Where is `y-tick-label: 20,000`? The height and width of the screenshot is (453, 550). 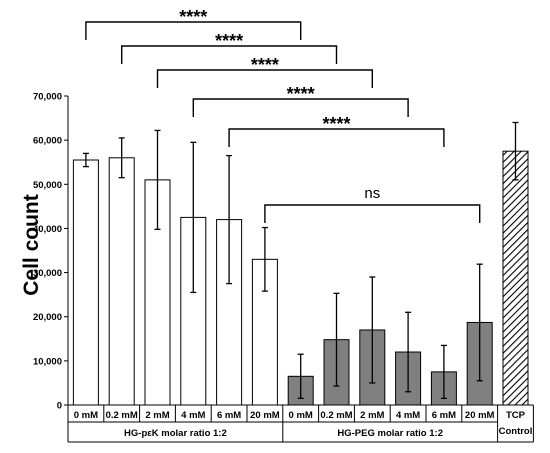 y-tick-label: 20,000 is located at coordinates (47, 317).